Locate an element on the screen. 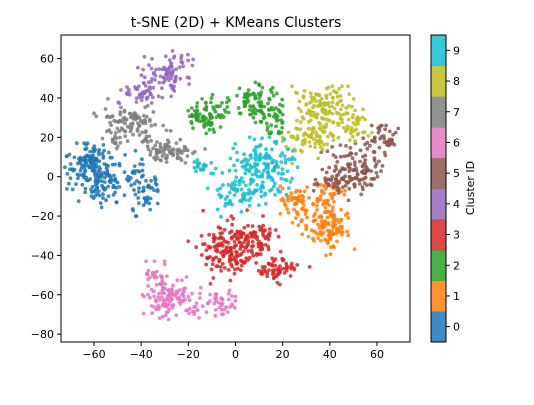 Image resolution: width=534 pixels, height=405 pixels. y-tick-label: −40 is located at coordinates (42, 255).